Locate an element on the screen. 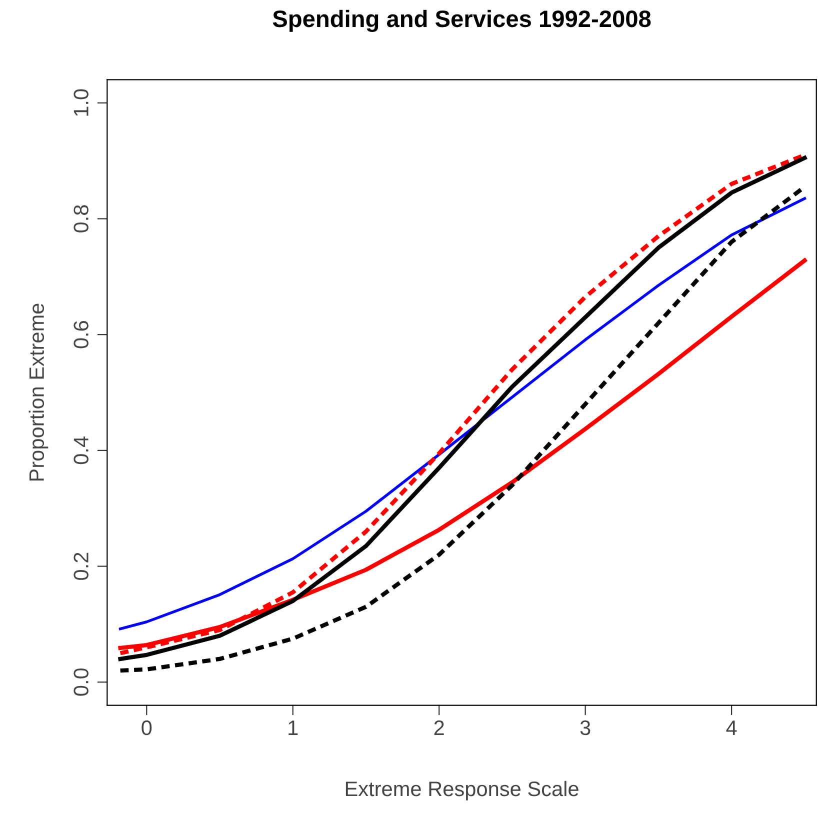  x-tick-label: 0 is located at coordinates (147, 728).